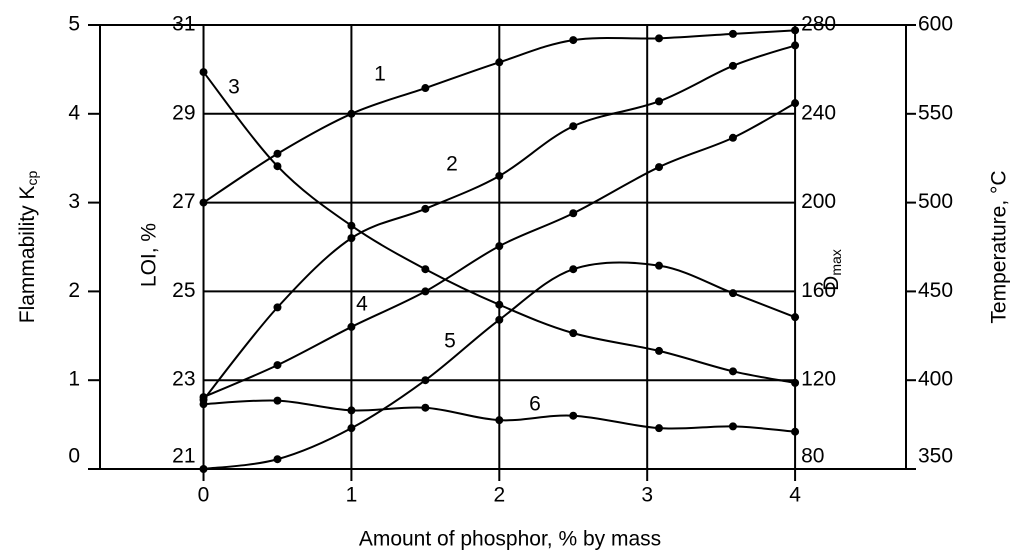 The height and width of the screenshot is (557, 1019). I want to click on loi-tick-label: 29, so click(183, 112).